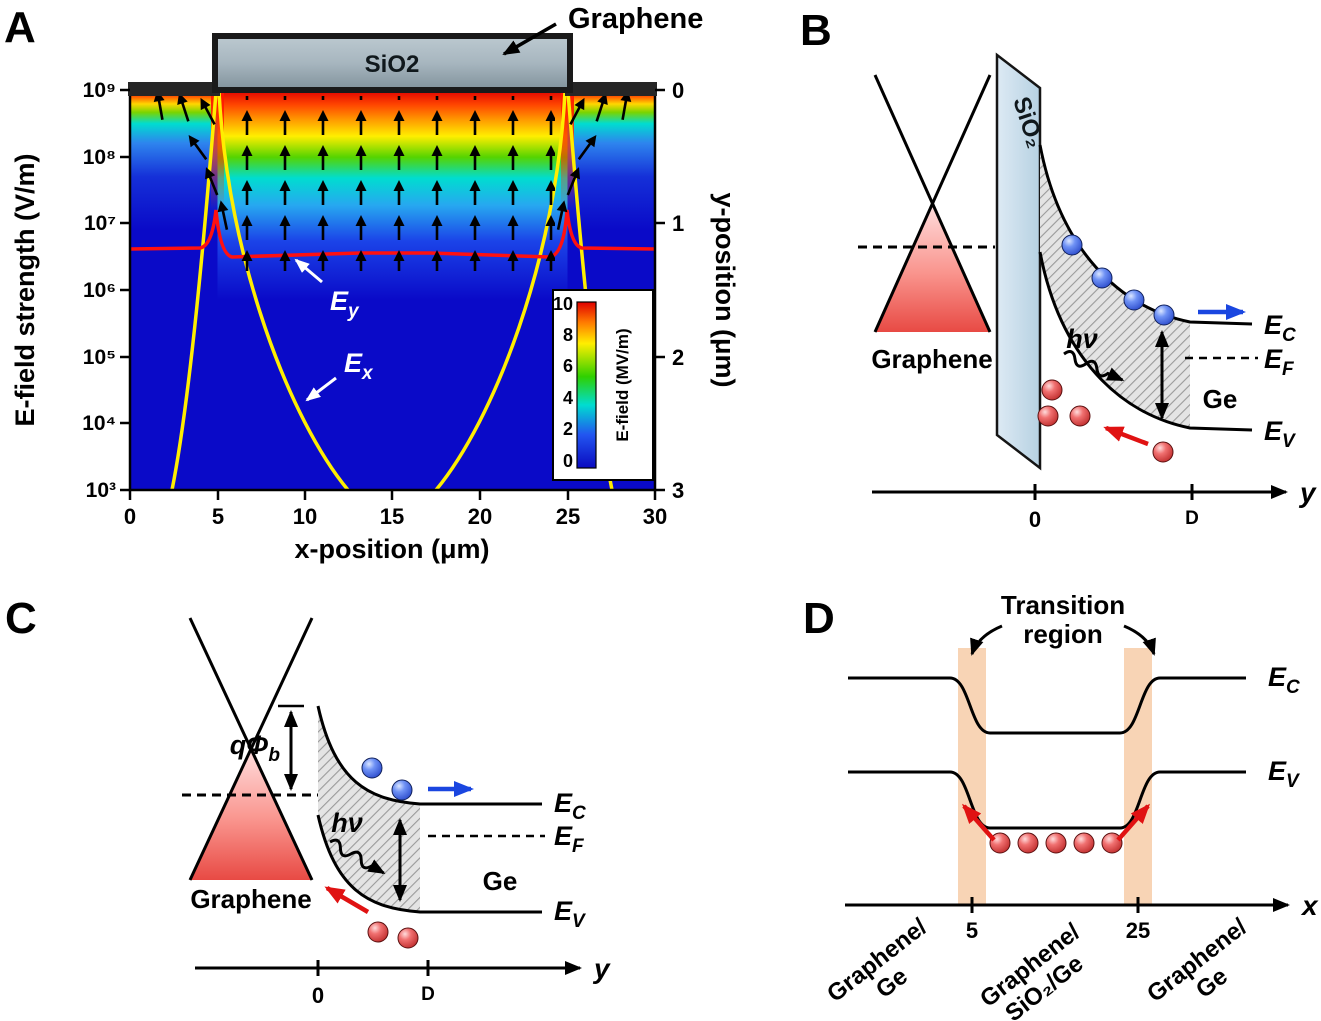 The image size is (1321, 1021). What do you see at coordinates (25, 289) in the screenshot?
I see `y-axis-left-title: E-field strength (V/m)` at bounding box center [25, 289].